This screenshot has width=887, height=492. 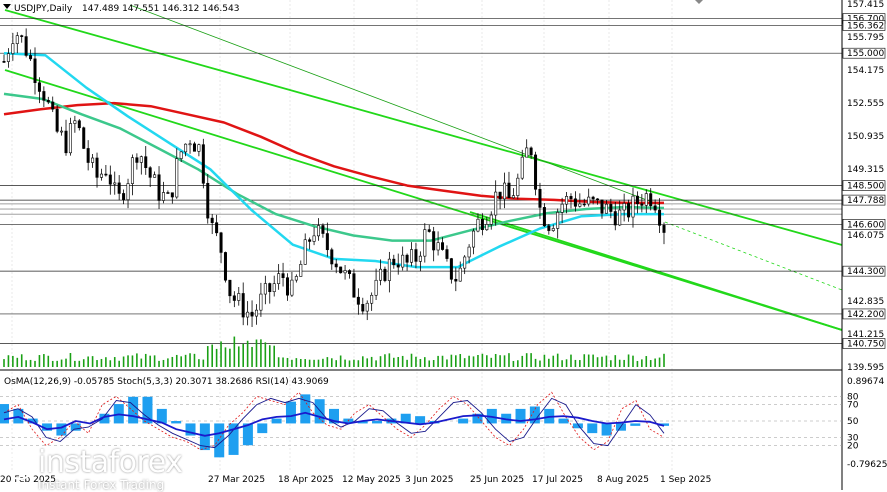 What do you see at coordinates (865, 71) in the screenshot?
I see `price-tick-label: 154.175` at bounding box center [865, 71].